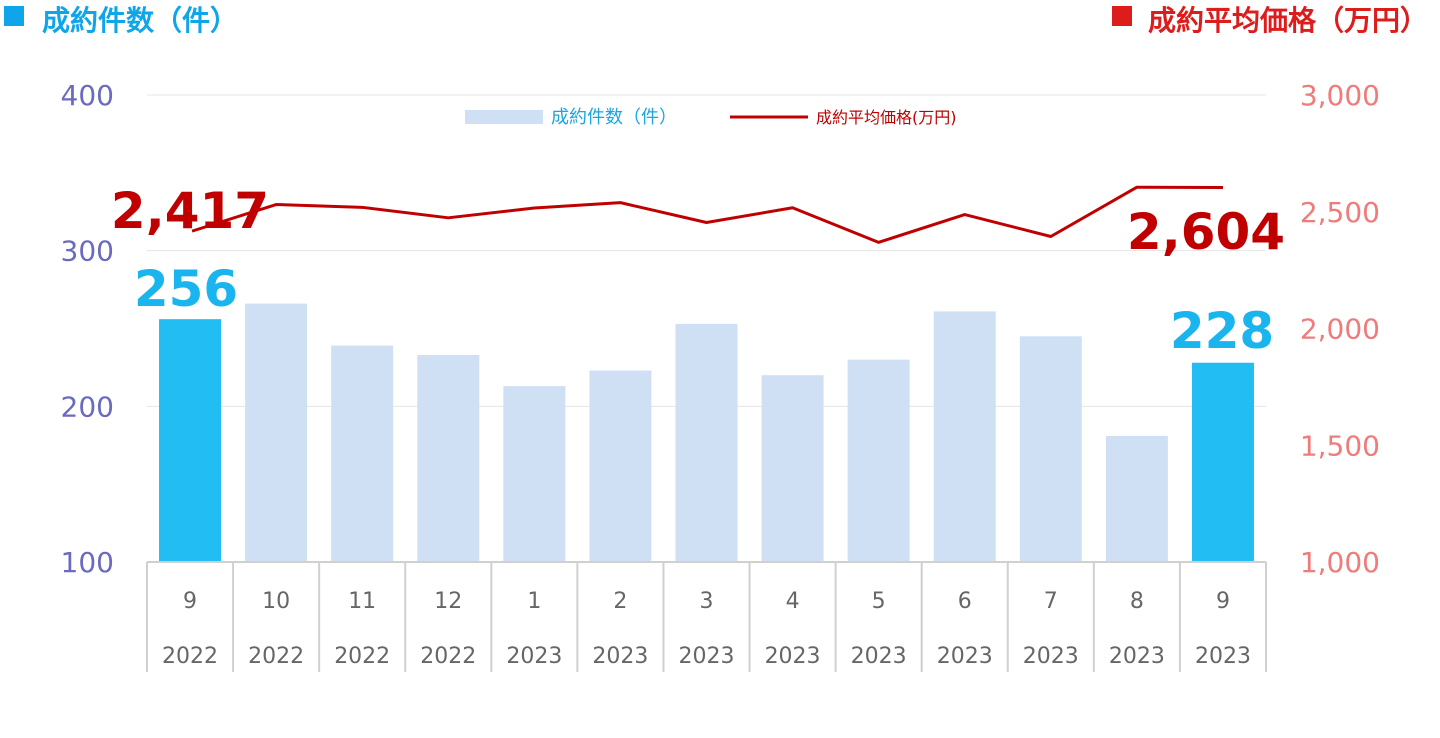  What do you see at coordinates (276, 601) in the screenshot?
I see `month-label: 10` at bounding box center [276, 601].